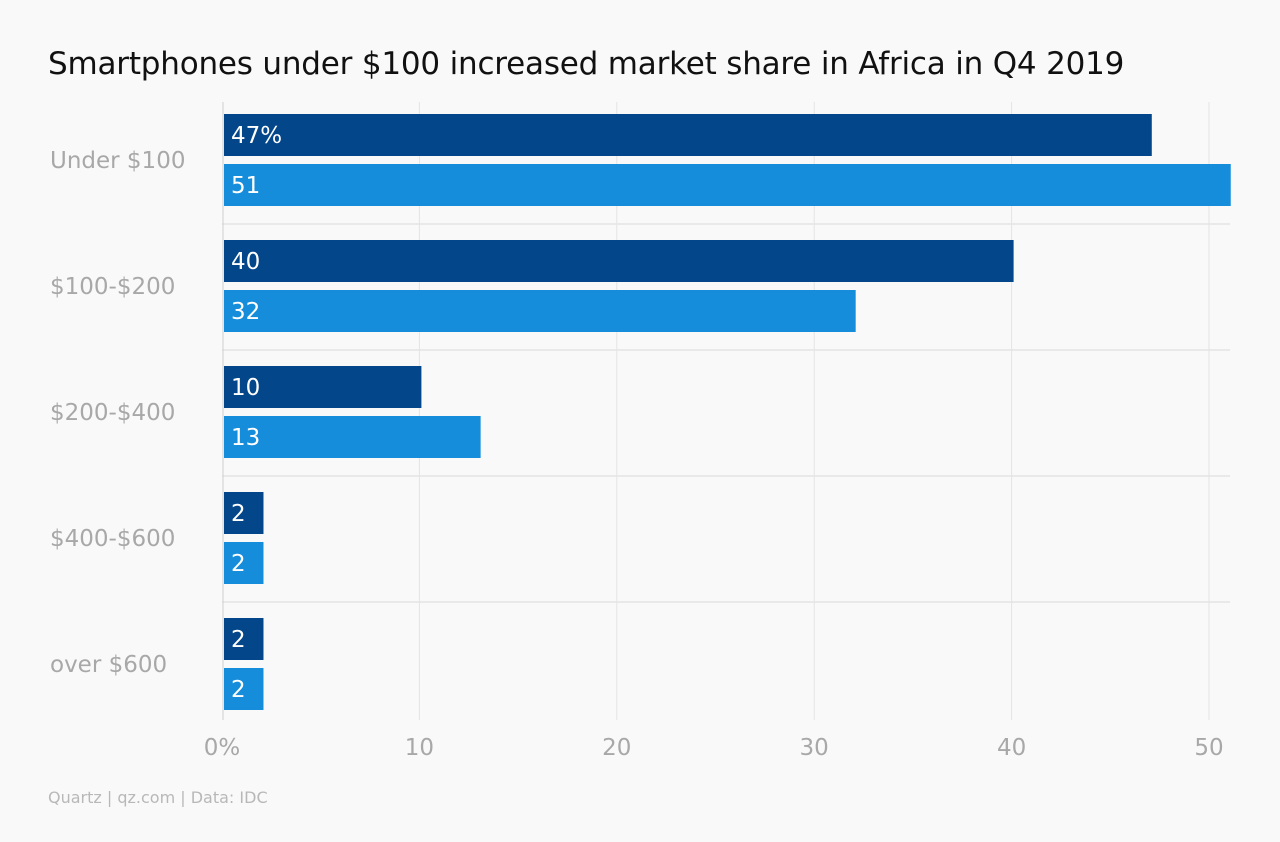 The height and width of the screenshot is (842, 1280). Describe the element at coordinates (245, 186) in the screenshot. I see `bar-value-label: 51` at that location.